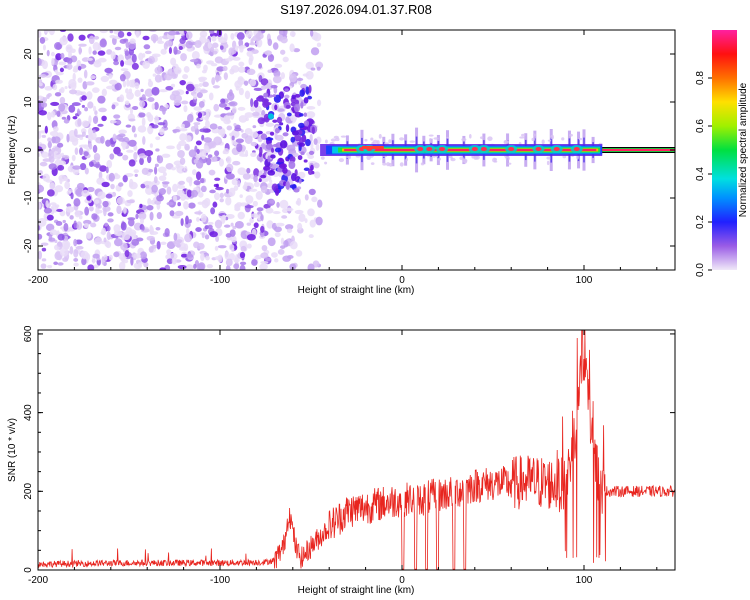 Image resolution: width=750 pixels, height=600 pixels. I want to click on snr-y-label: SNR (10 * v/v), so click(12, 450).